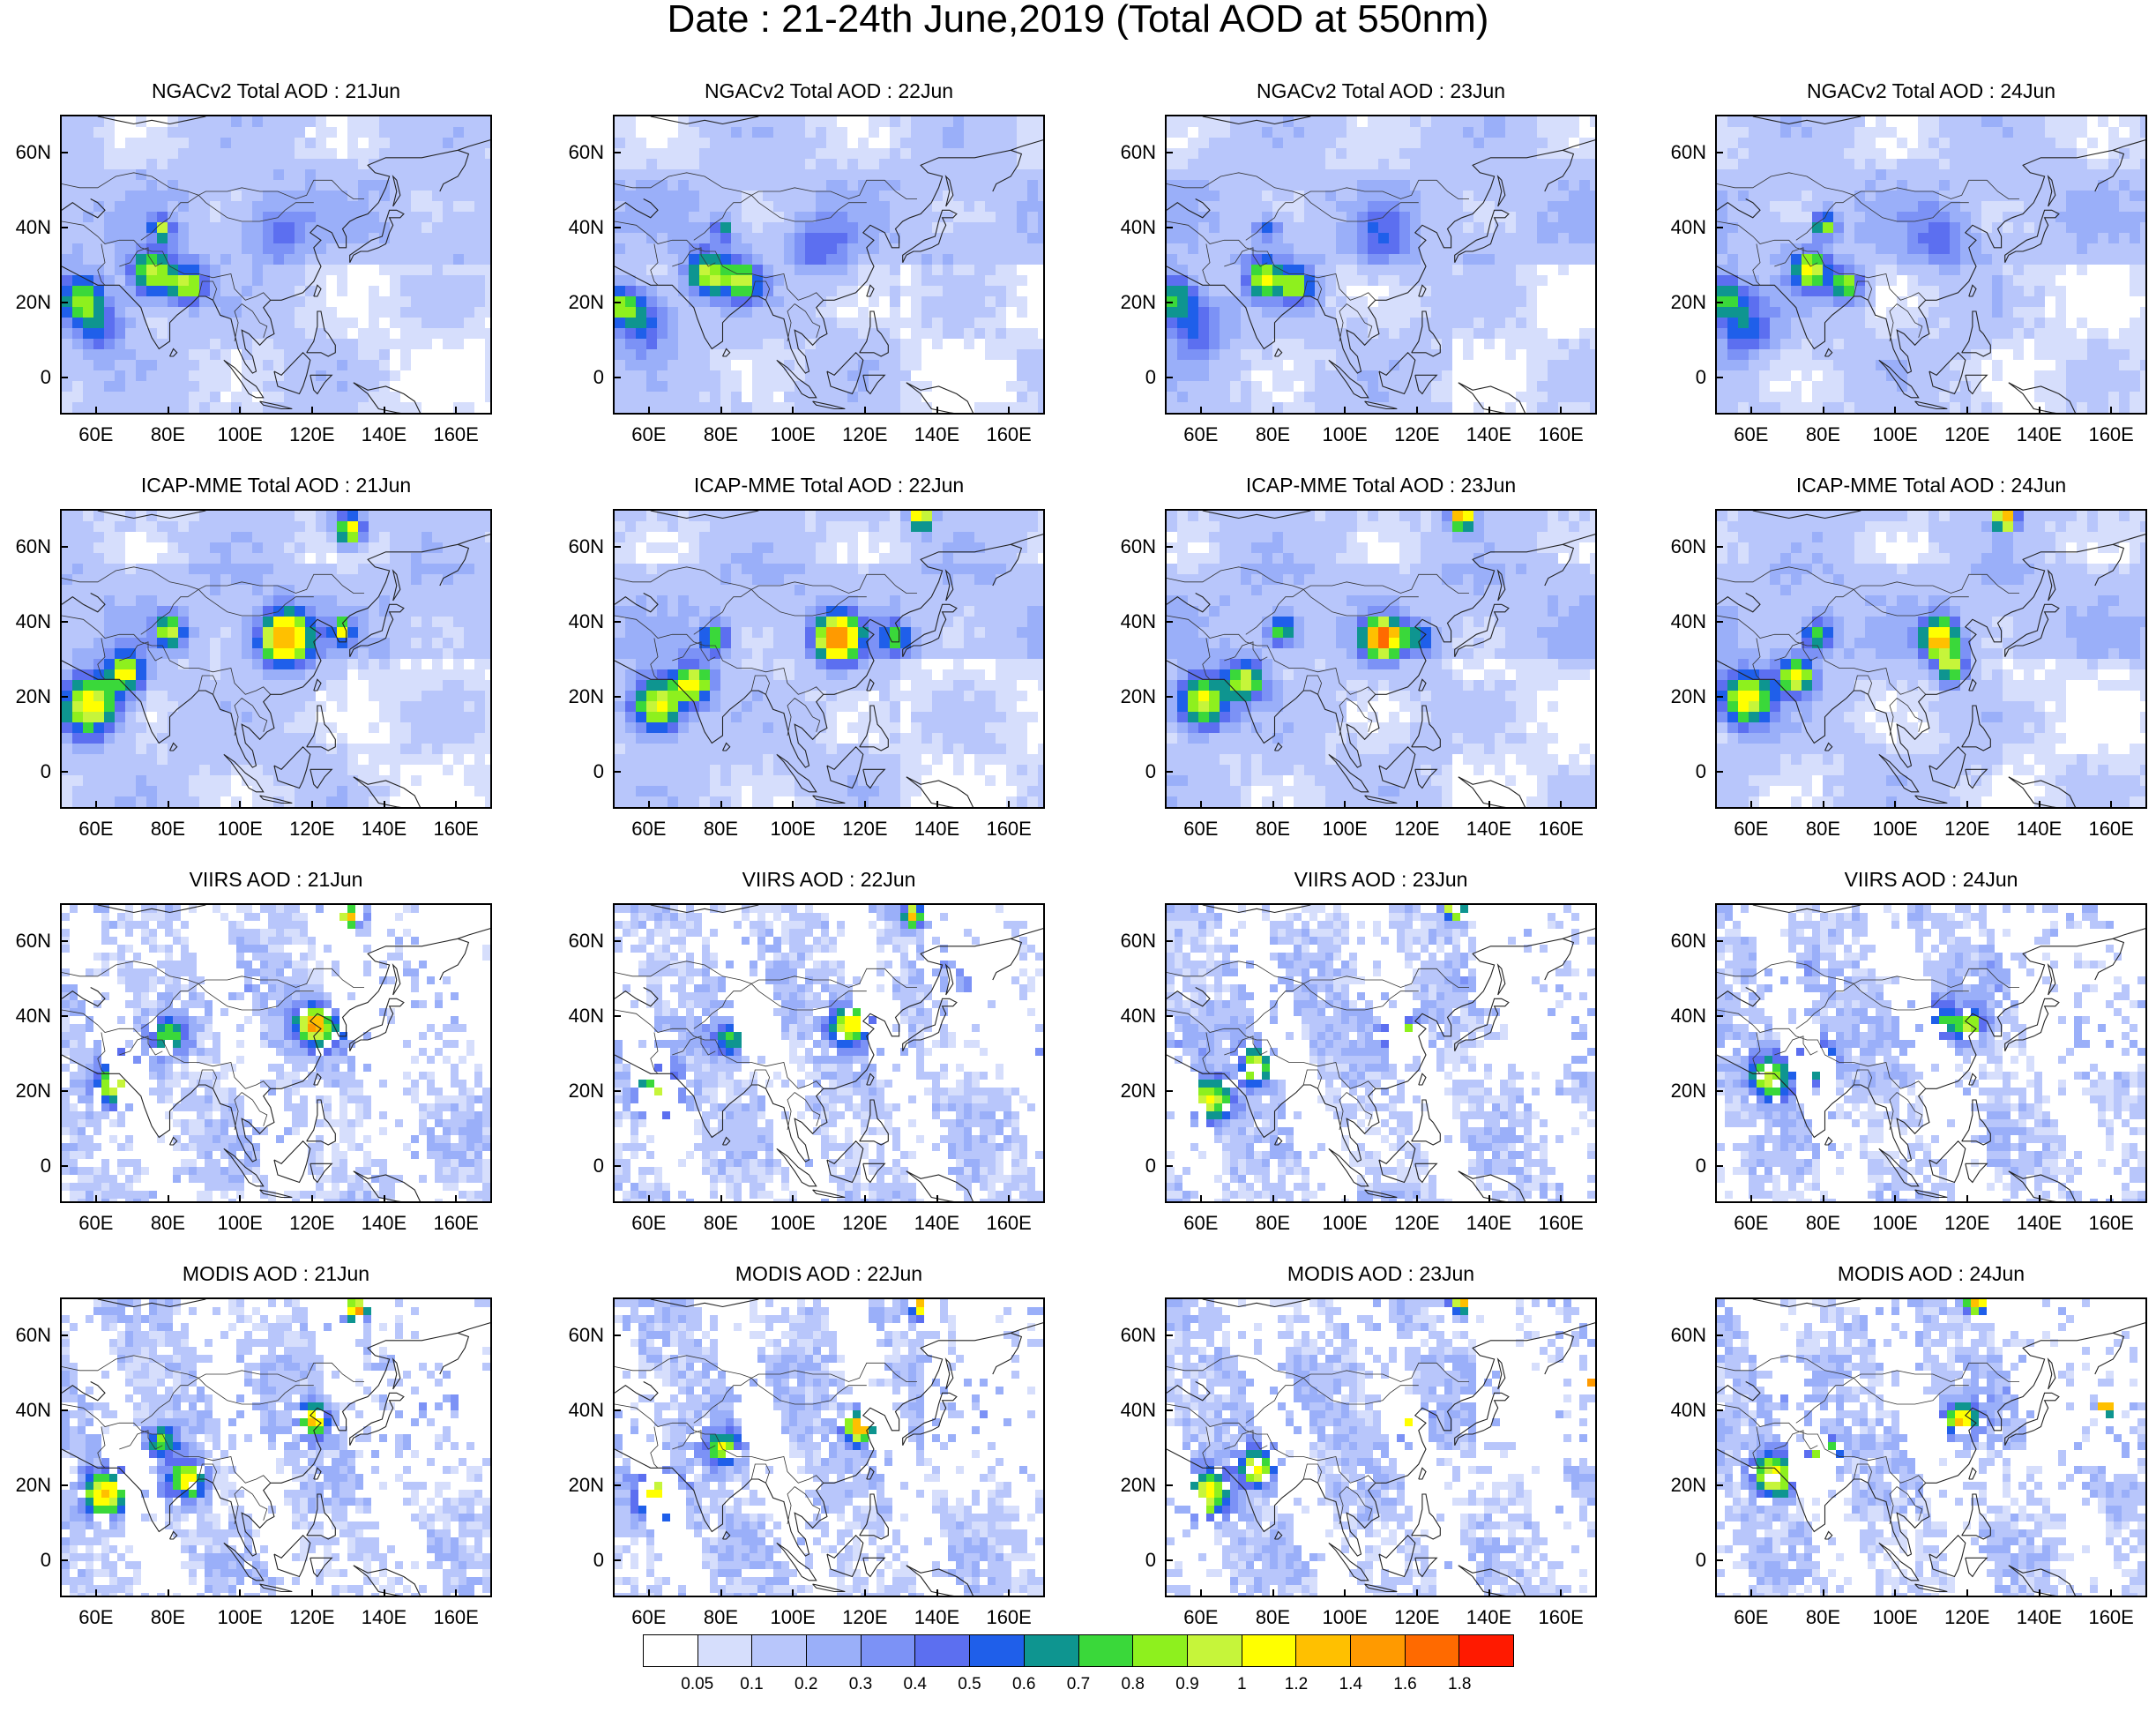  I want to click on colorbar-label: 0.5, so click(969, 1684).